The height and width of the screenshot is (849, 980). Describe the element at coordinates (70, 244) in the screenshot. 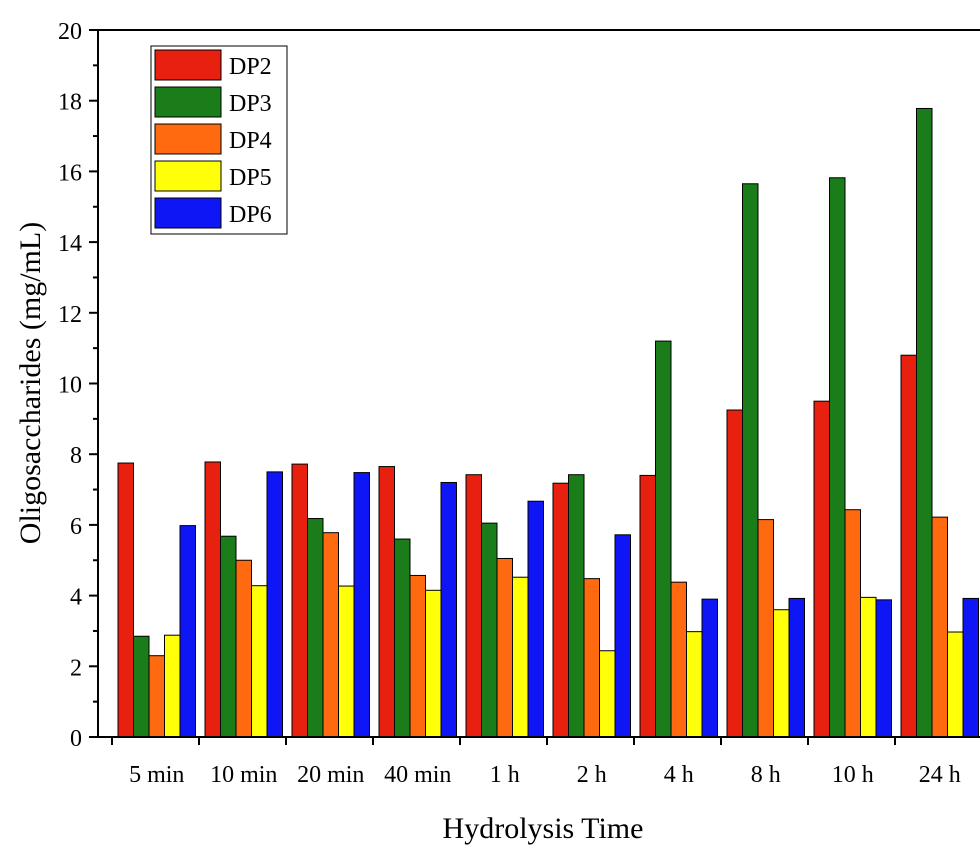

I see `y-tick-label: 14` at that location.